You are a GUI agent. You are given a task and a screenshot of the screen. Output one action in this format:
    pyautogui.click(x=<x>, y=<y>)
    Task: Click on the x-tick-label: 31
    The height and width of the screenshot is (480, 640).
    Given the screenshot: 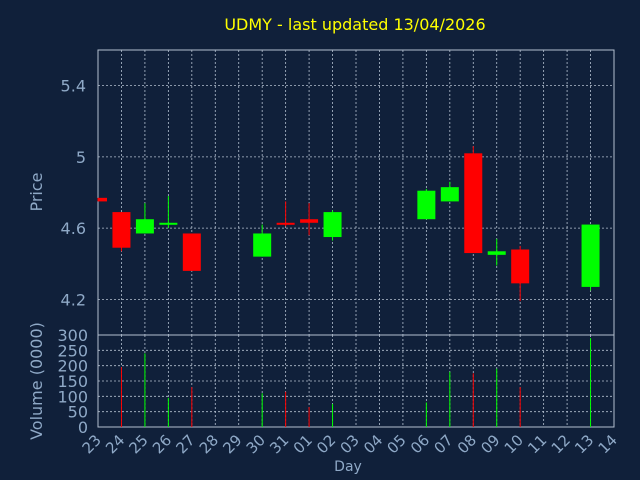 What is the action you would take?
    pyautogui.click(x=279, y=444)
    